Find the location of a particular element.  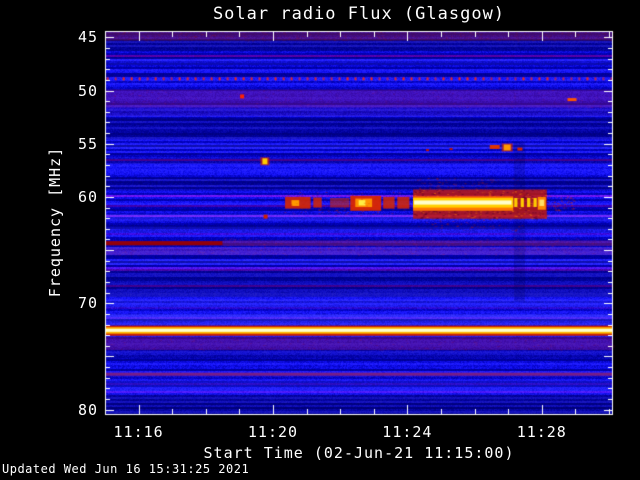

y-tick-label-70: 70 is located at coordinates (87, 303).